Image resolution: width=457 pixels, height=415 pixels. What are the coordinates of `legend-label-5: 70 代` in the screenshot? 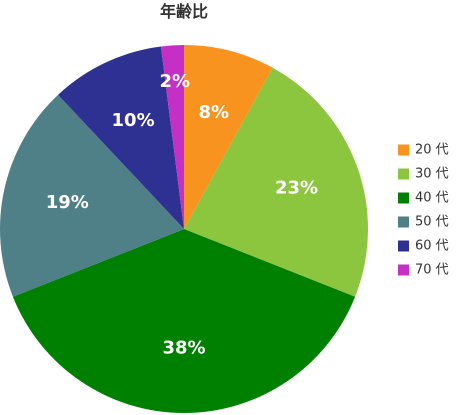 It's located at (432, 270).